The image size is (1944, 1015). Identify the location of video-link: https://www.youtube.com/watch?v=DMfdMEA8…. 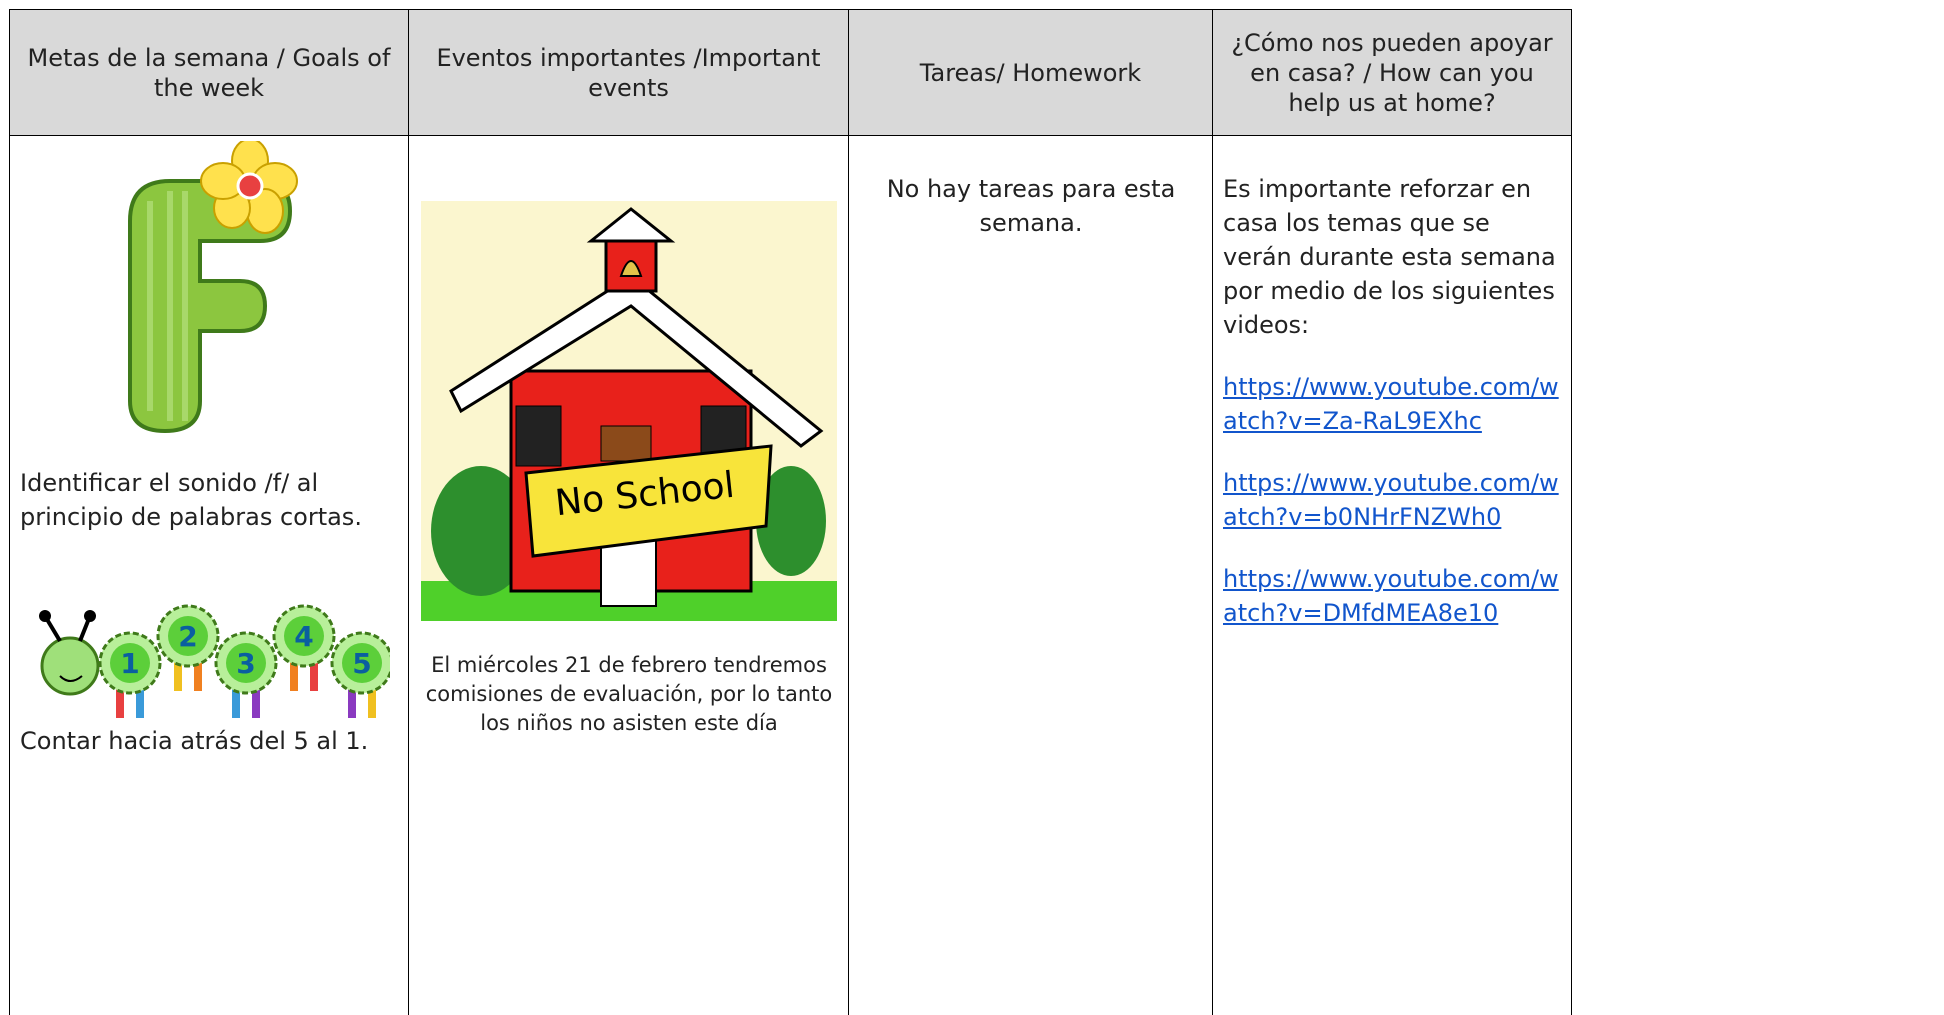
(1391, 596).